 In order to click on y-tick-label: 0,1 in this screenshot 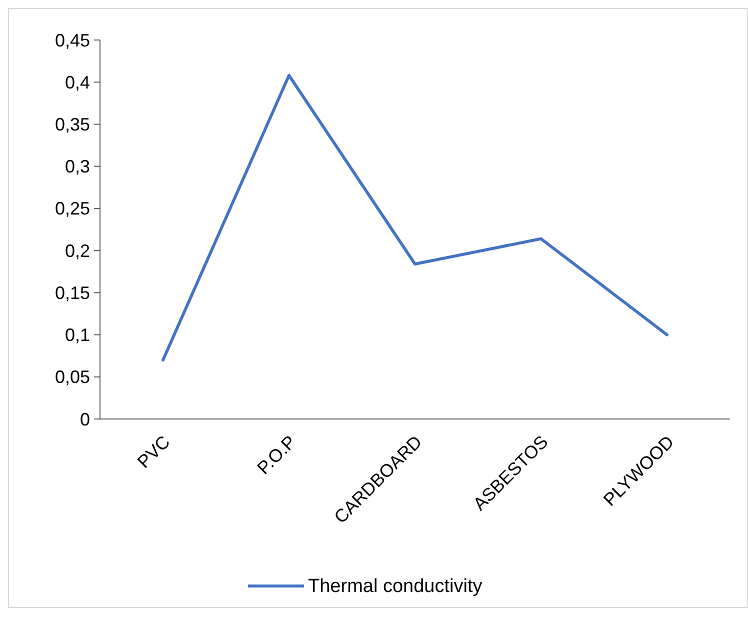, I will do `click(77, 335)`.